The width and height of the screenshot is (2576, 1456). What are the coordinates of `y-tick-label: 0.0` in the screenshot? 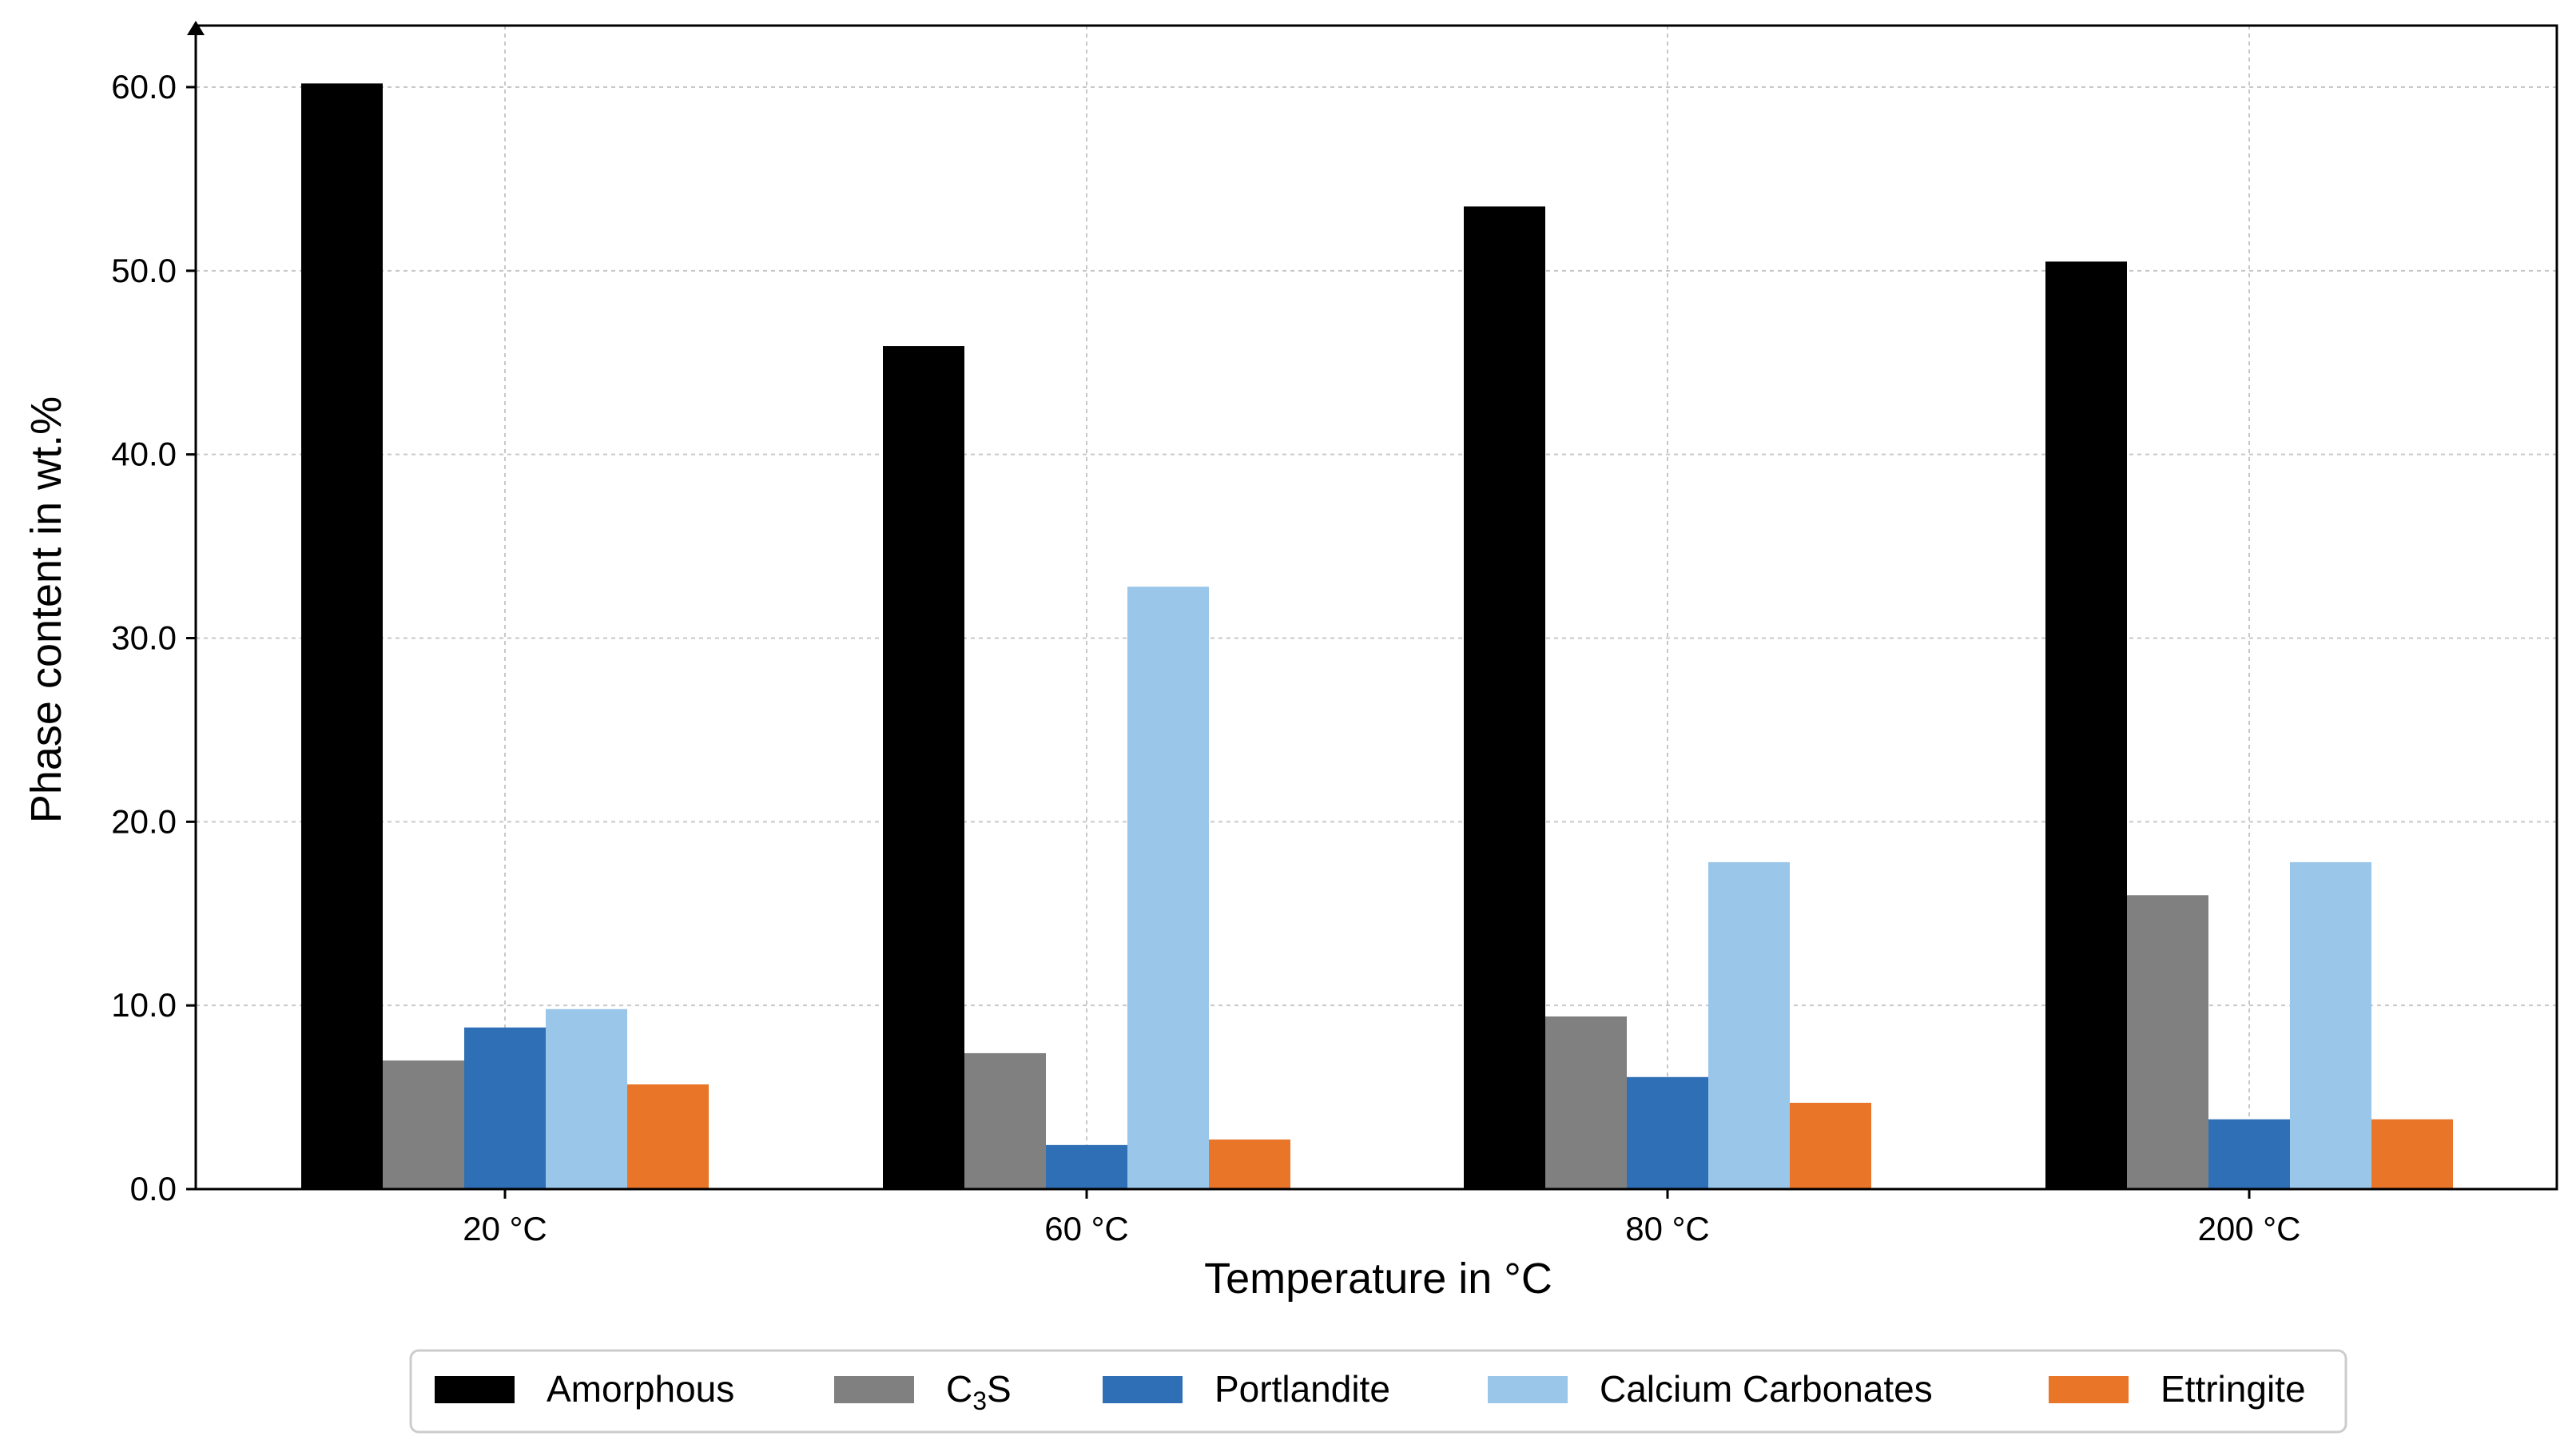 It's located at (153, 1188).